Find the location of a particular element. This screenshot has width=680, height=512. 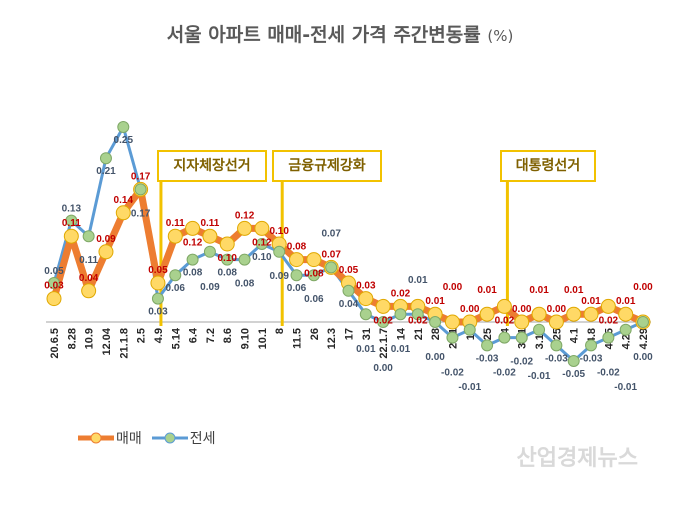

x-tick-label: 14 is located at coordinates (401, 333).